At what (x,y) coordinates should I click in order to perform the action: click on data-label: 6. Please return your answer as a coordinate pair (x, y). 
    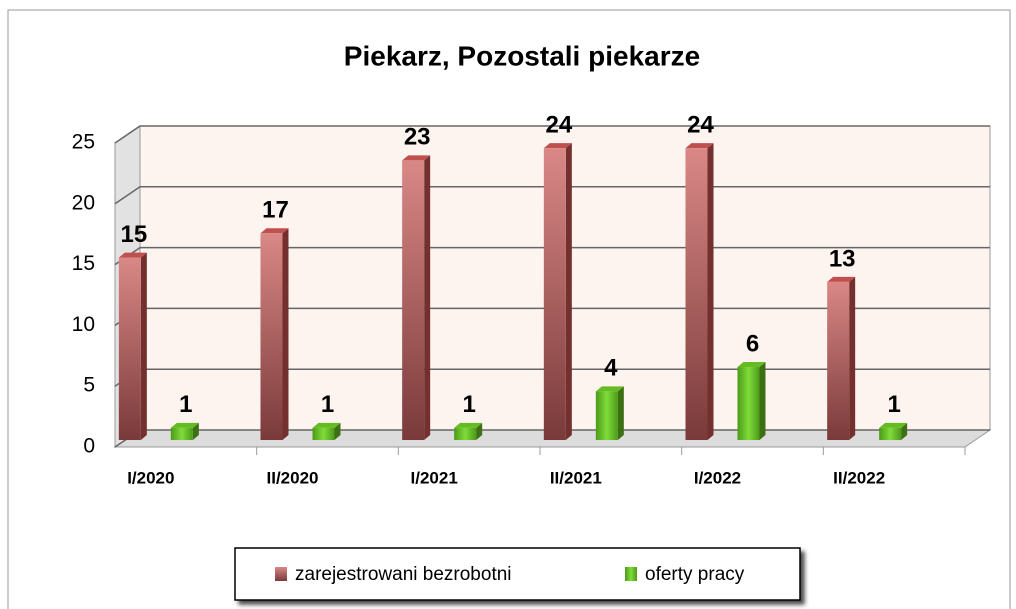
    Looking at the image, I should click on (752, 343).